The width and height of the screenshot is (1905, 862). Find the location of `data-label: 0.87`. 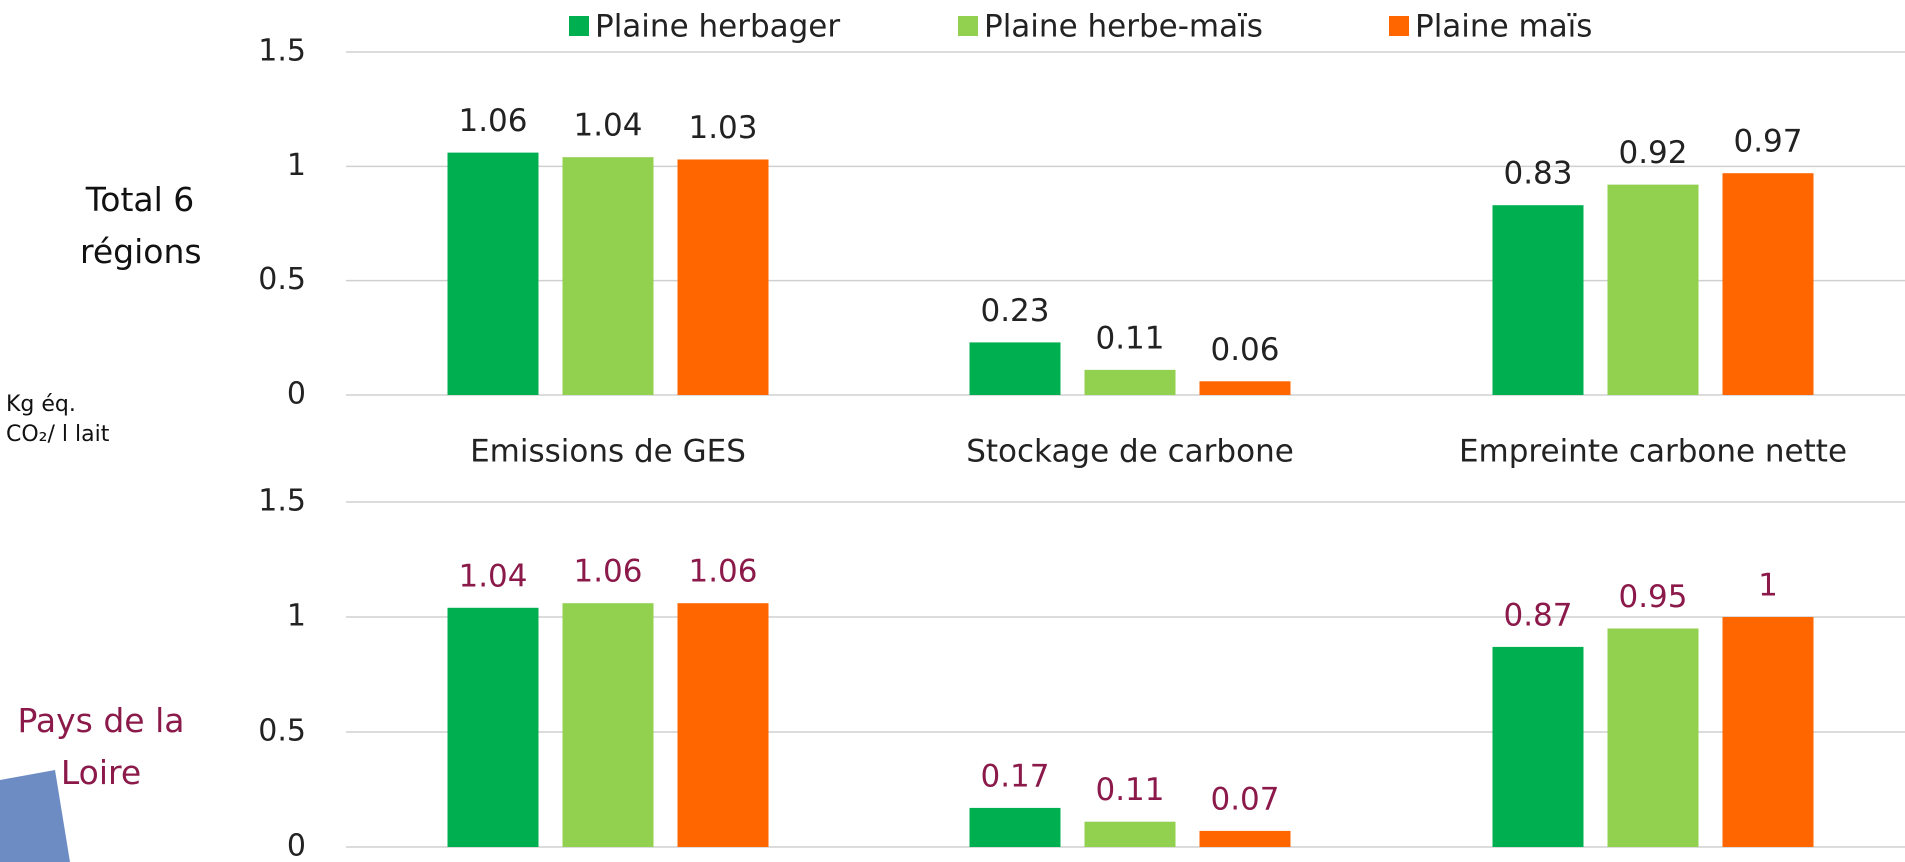

data-label: 0.87 is located at coordinates (1537, 615).